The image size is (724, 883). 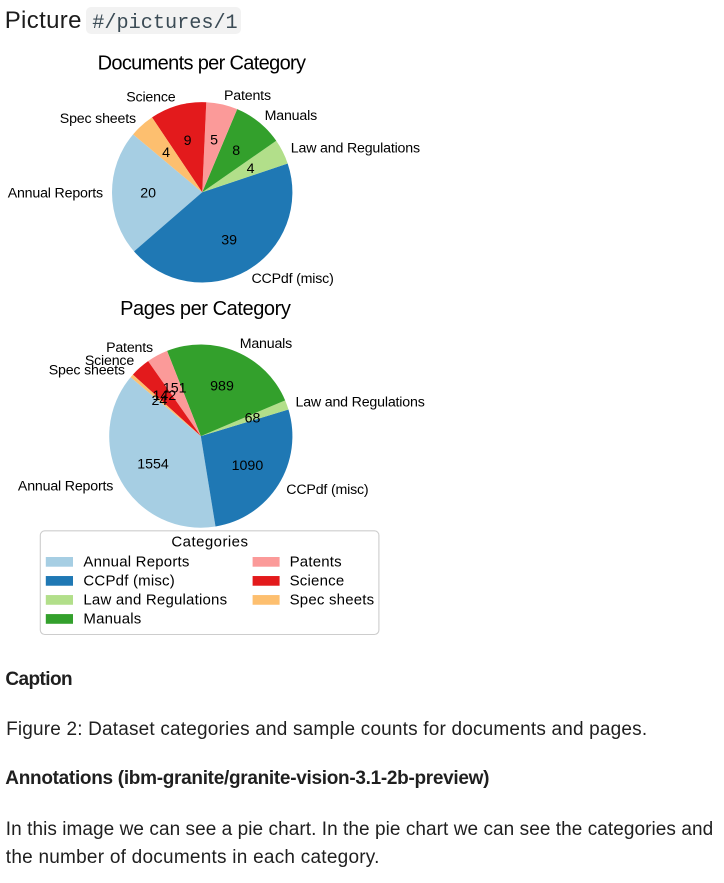 What do you see at coordinates (202, 64) in the screenshot?
I see `svg-text: Documents per Category` at bounding box center [202, 64].